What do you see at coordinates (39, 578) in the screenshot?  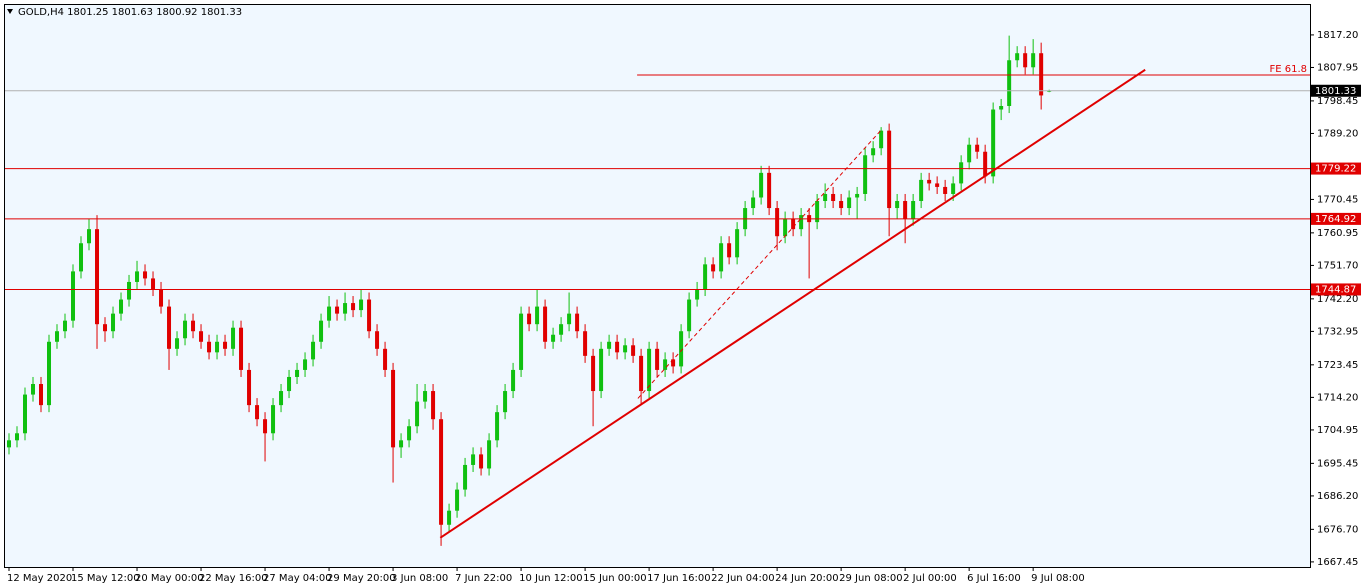 I see `x-tick-label: 12 May 2020` at bounding box center [39, 578].